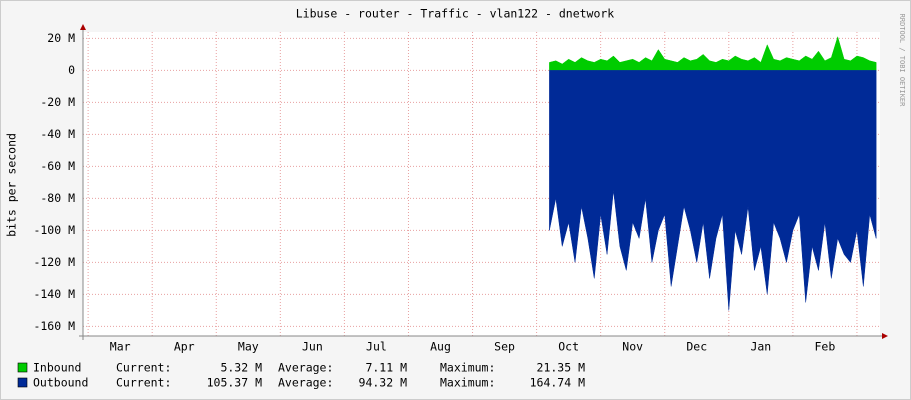 The height and width of the screenshot is (400, 911). I want to click on x-tick-label: Oct, so click(568, 347).